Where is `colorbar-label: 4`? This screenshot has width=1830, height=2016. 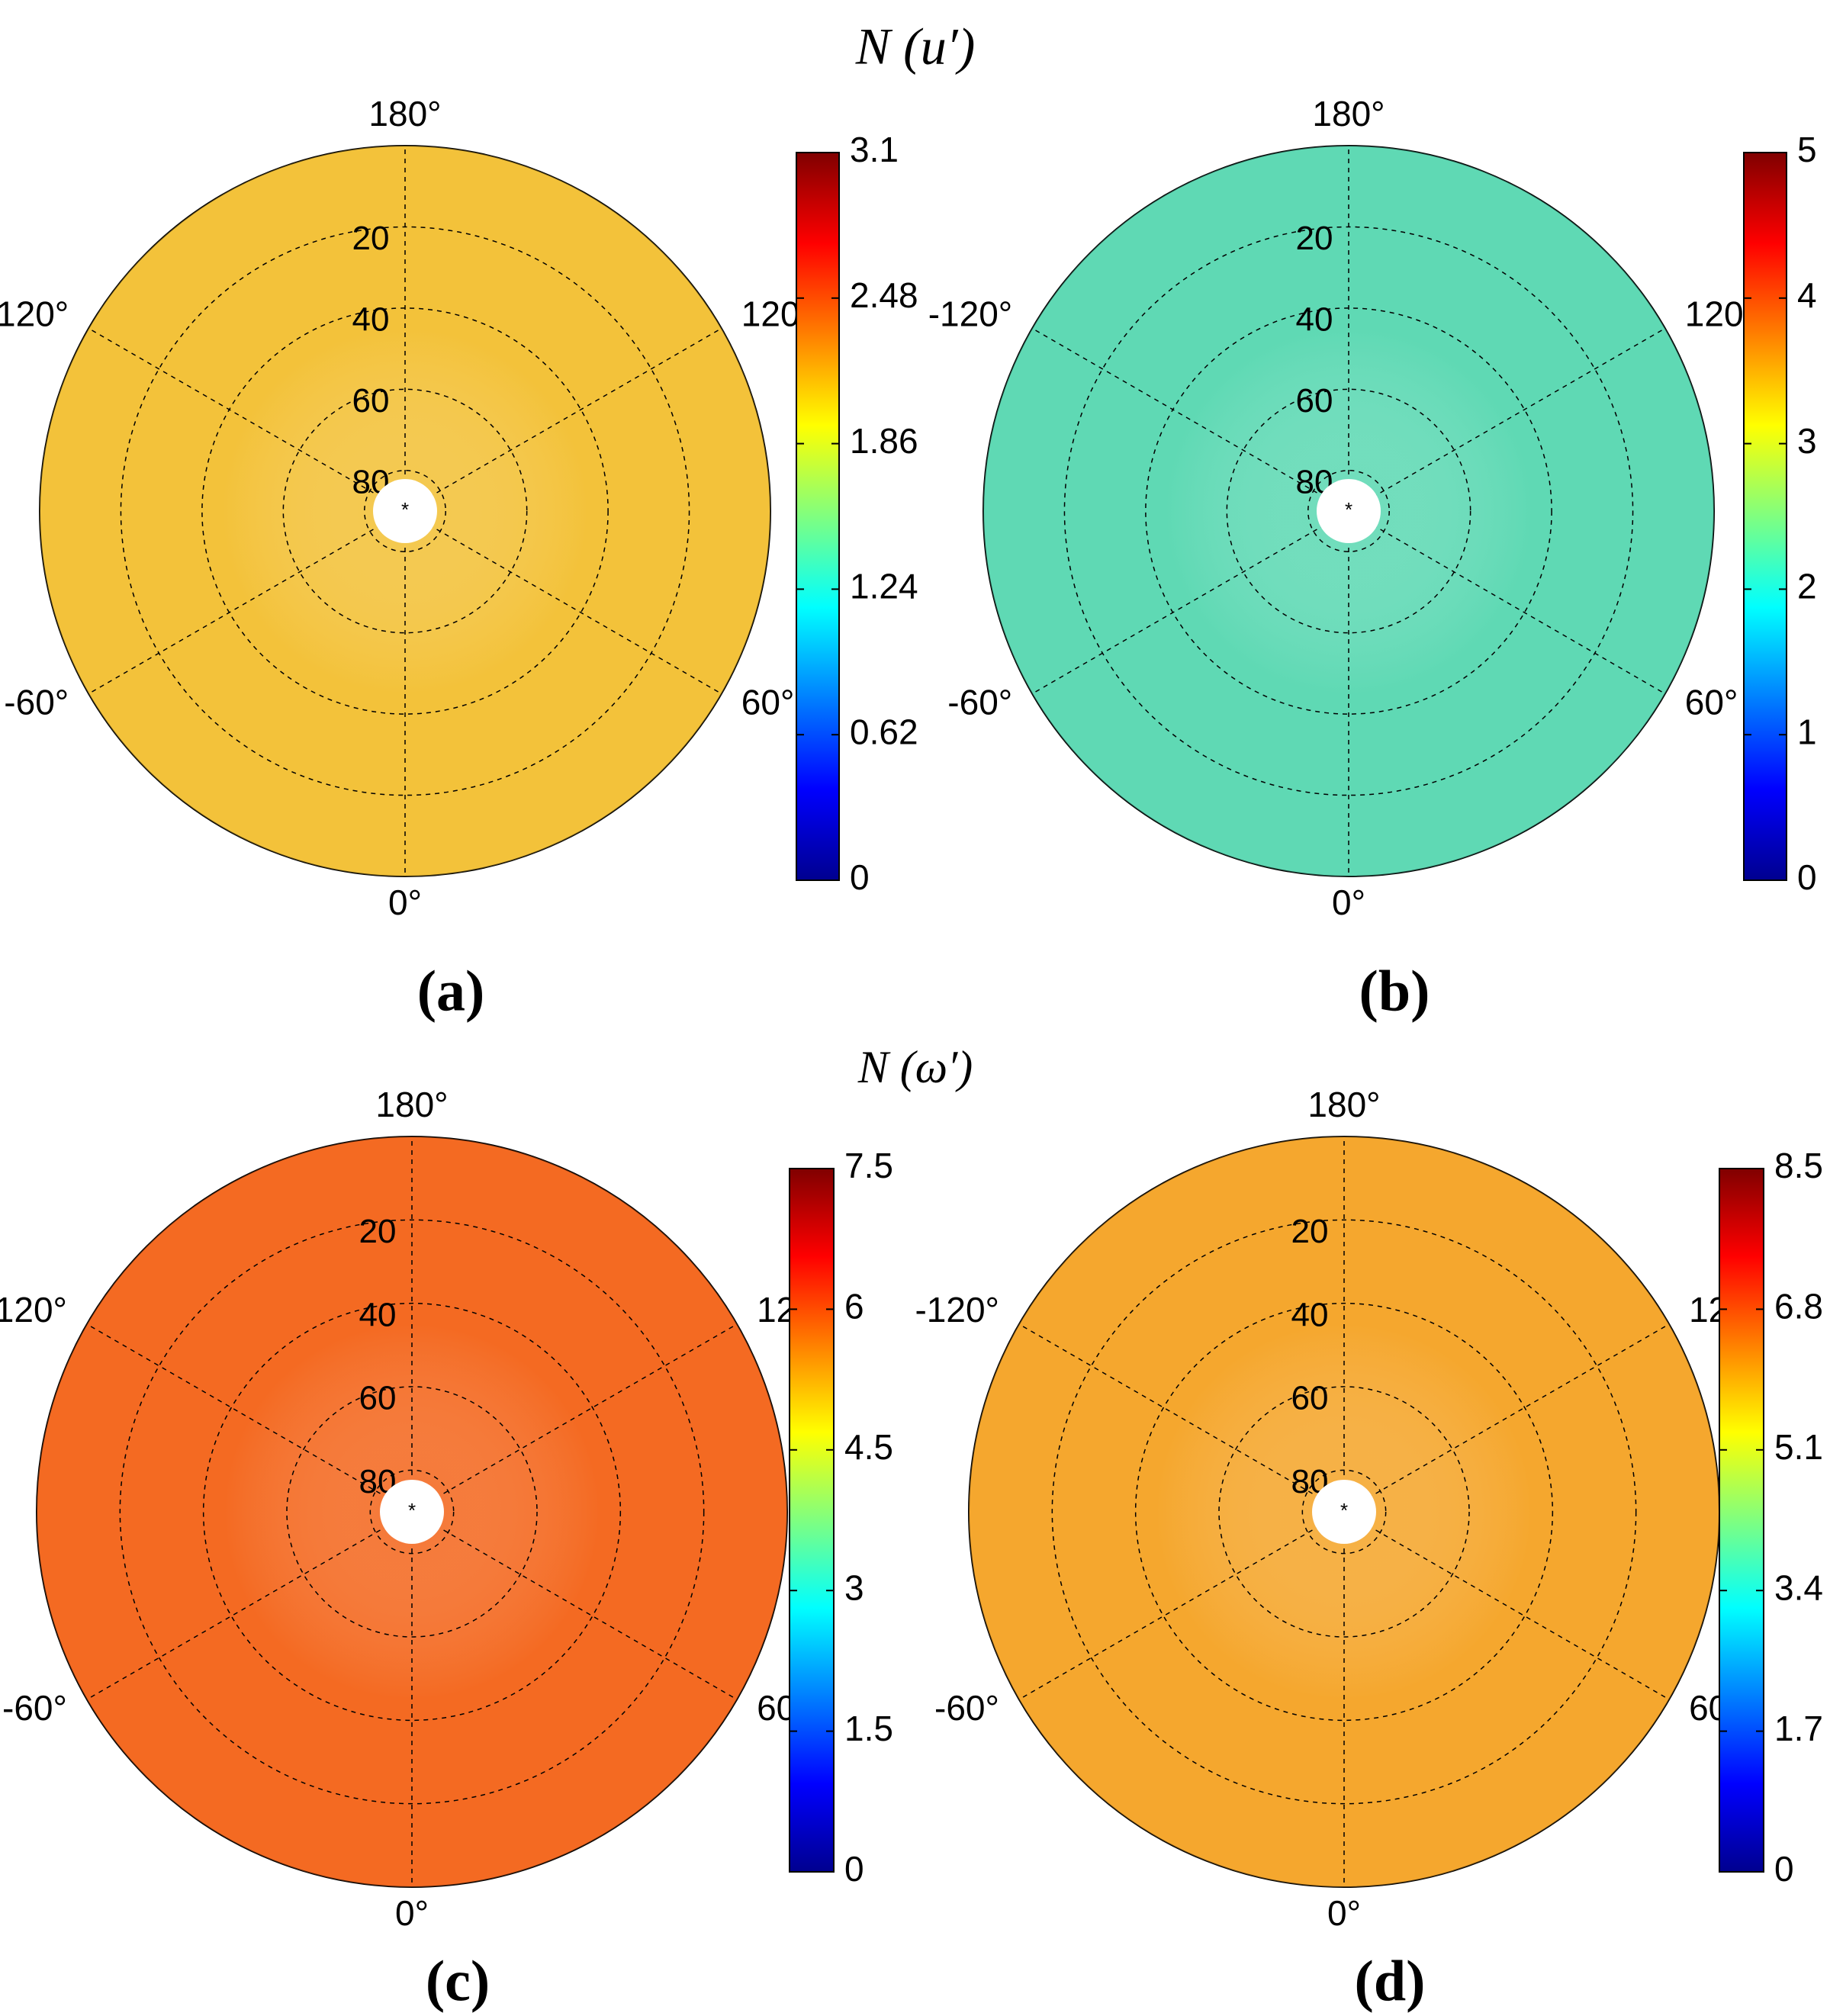
colorbar-label: 4 is located at coordinates (1807, 295).